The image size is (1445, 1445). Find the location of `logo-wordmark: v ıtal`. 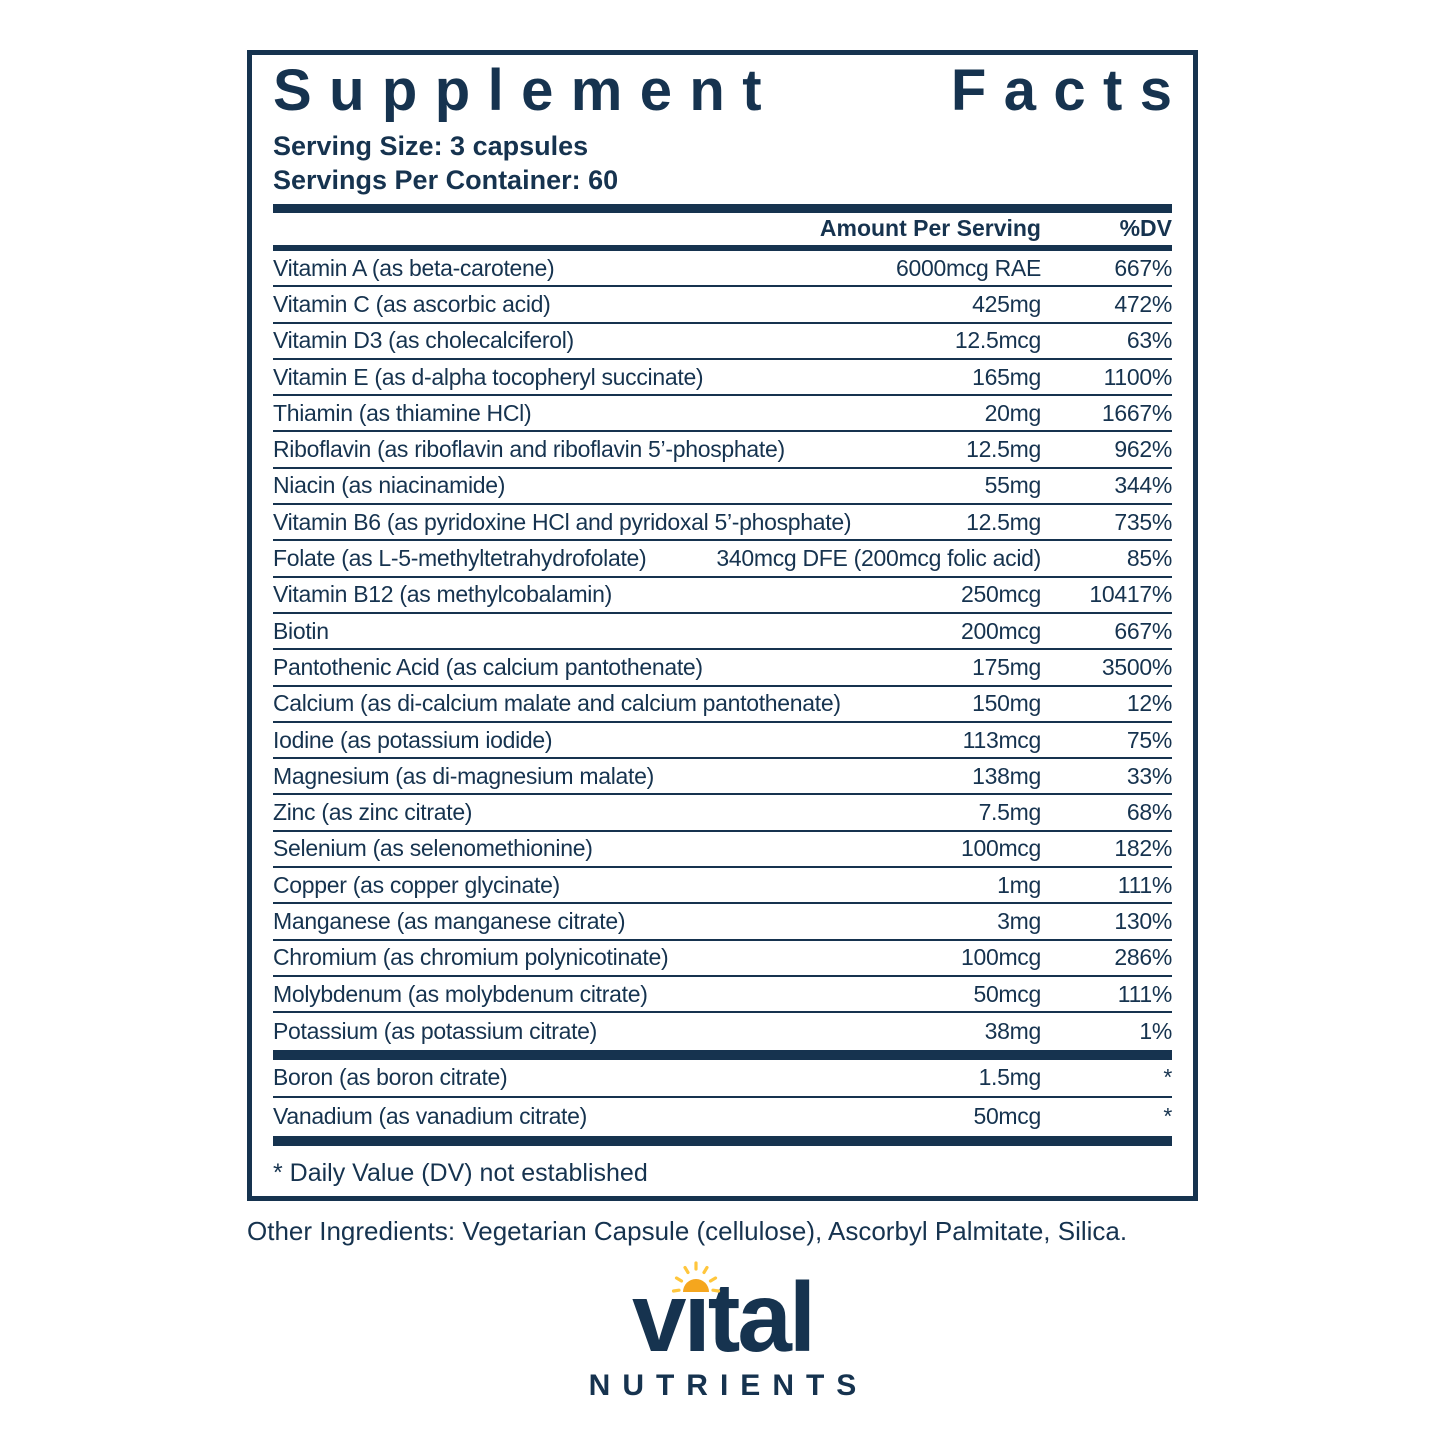

logo-wordmark: v ıtal is located at coordinates (724, 1313).